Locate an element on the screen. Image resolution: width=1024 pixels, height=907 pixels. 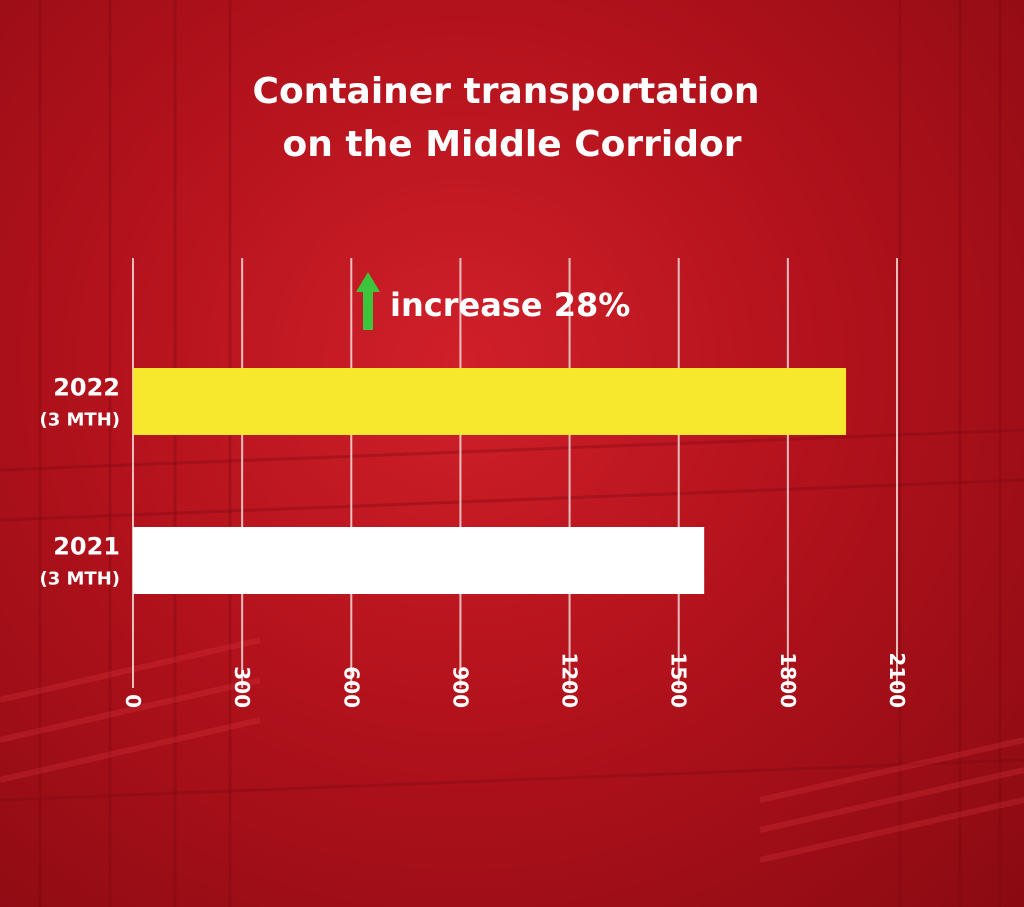
x-tick-label-300: 300 is located at coordinates (242, 687).